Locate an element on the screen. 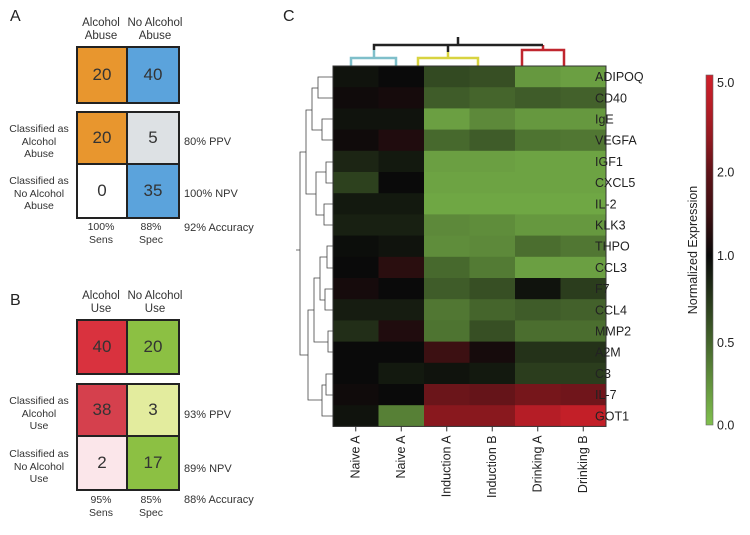 This screenshot has height=535, width=750. foot-line: 88% is located at coordinates (151, 227).